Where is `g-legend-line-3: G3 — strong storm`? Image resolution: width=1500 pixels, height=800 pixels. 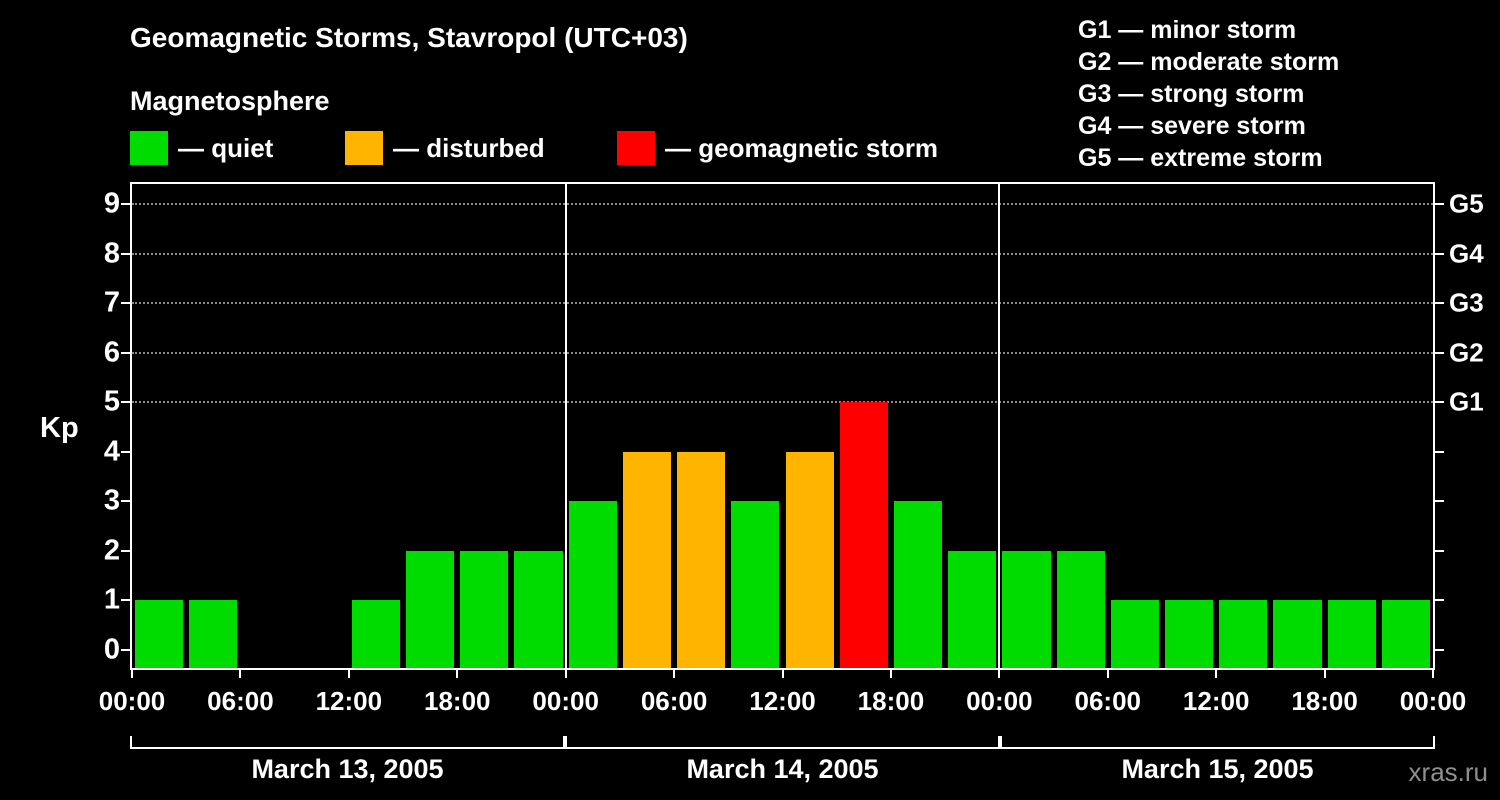
g-legend-line-3: G3 — strong storm is located at coordinates (1191, 94).